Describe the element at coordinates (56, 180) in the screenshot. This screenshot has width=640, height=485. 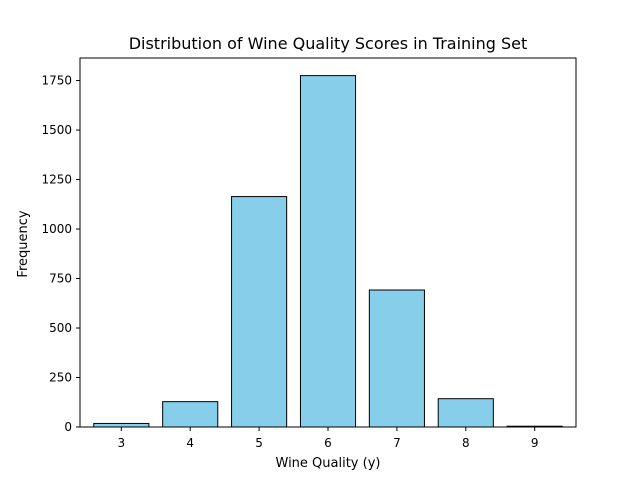
I see `y-tick-label-1250: 1250` at that location.